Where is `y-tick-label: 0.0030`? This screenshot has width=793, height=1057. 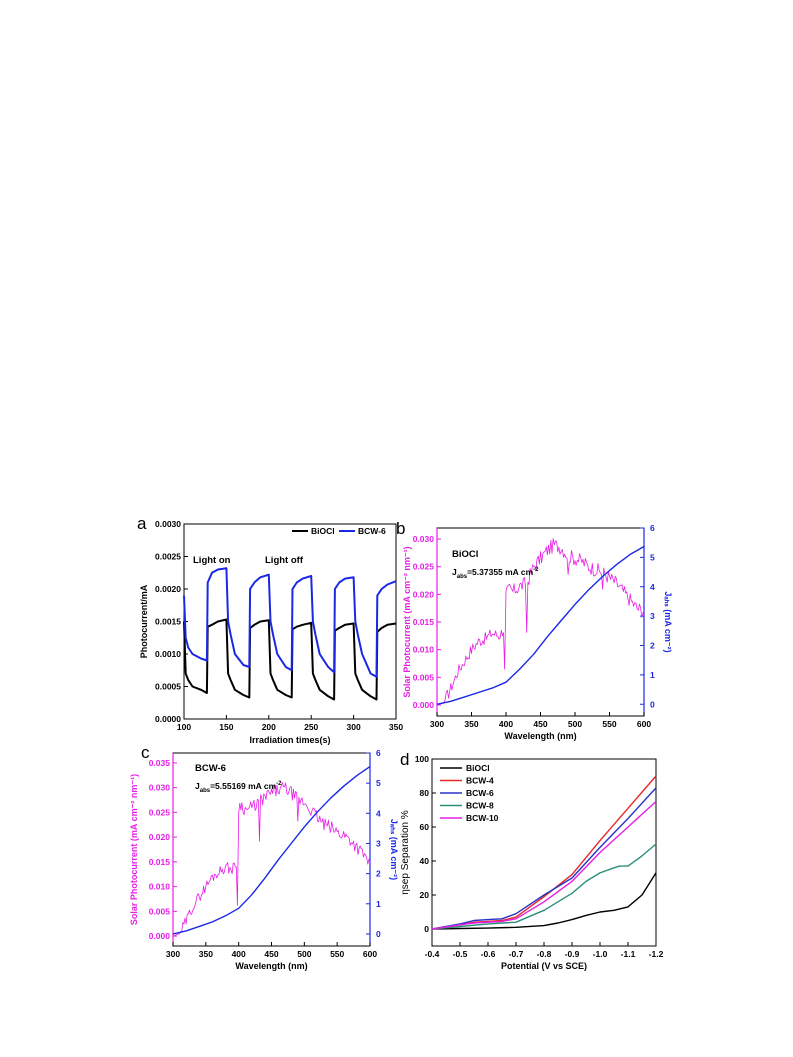 y-tick-label: 0.0030 is located at coordinates (168, 524).